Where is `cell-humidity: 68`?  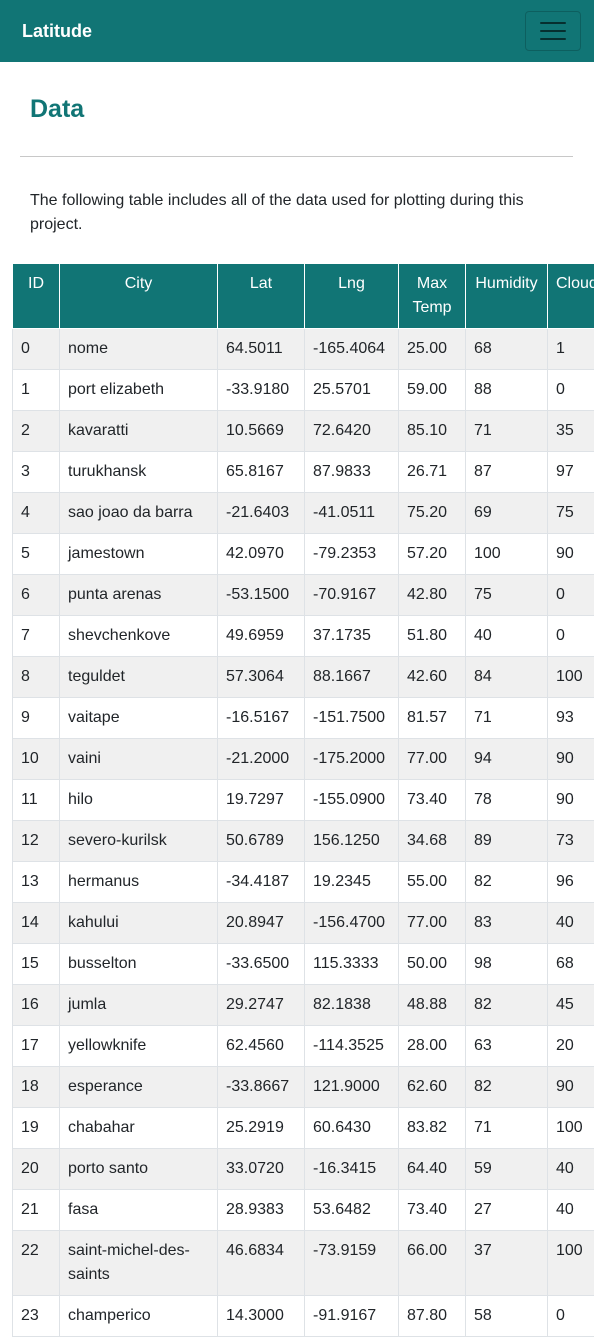 cell-humidity: 68 is located at coordinates (507, 349).